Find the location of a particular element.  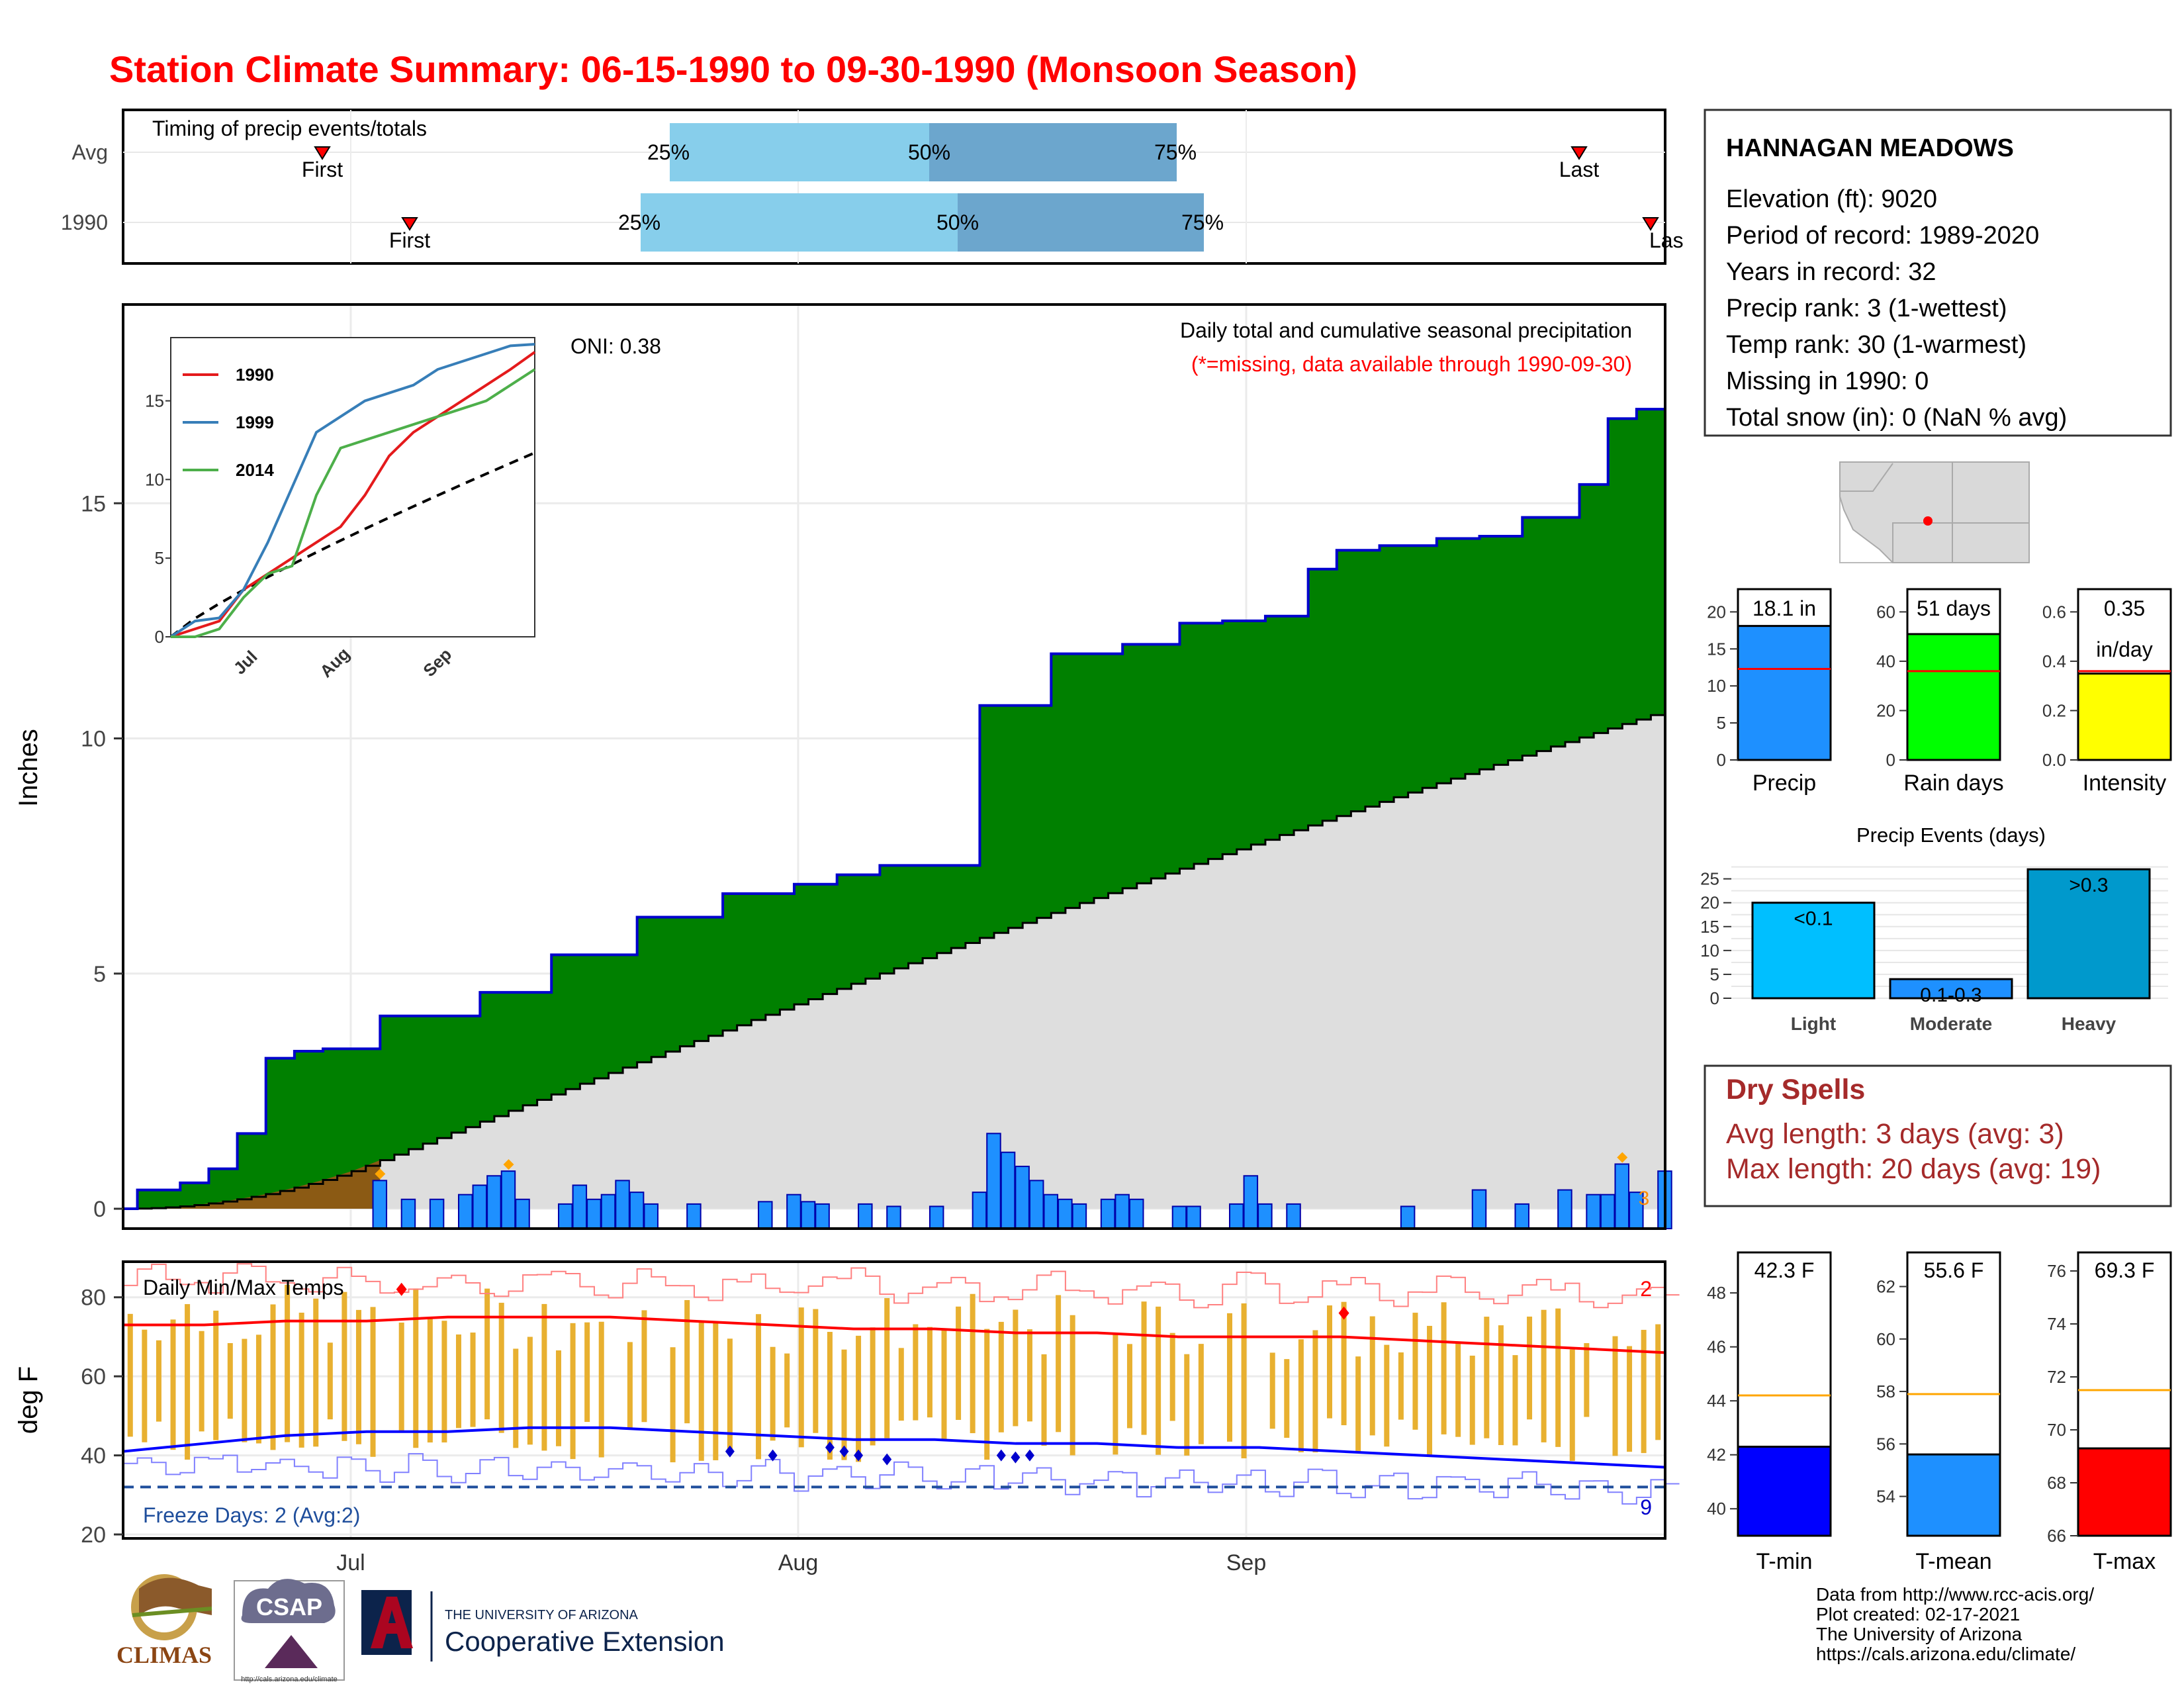

timing-1990-first-label: First is located at coordinates (409, 240).